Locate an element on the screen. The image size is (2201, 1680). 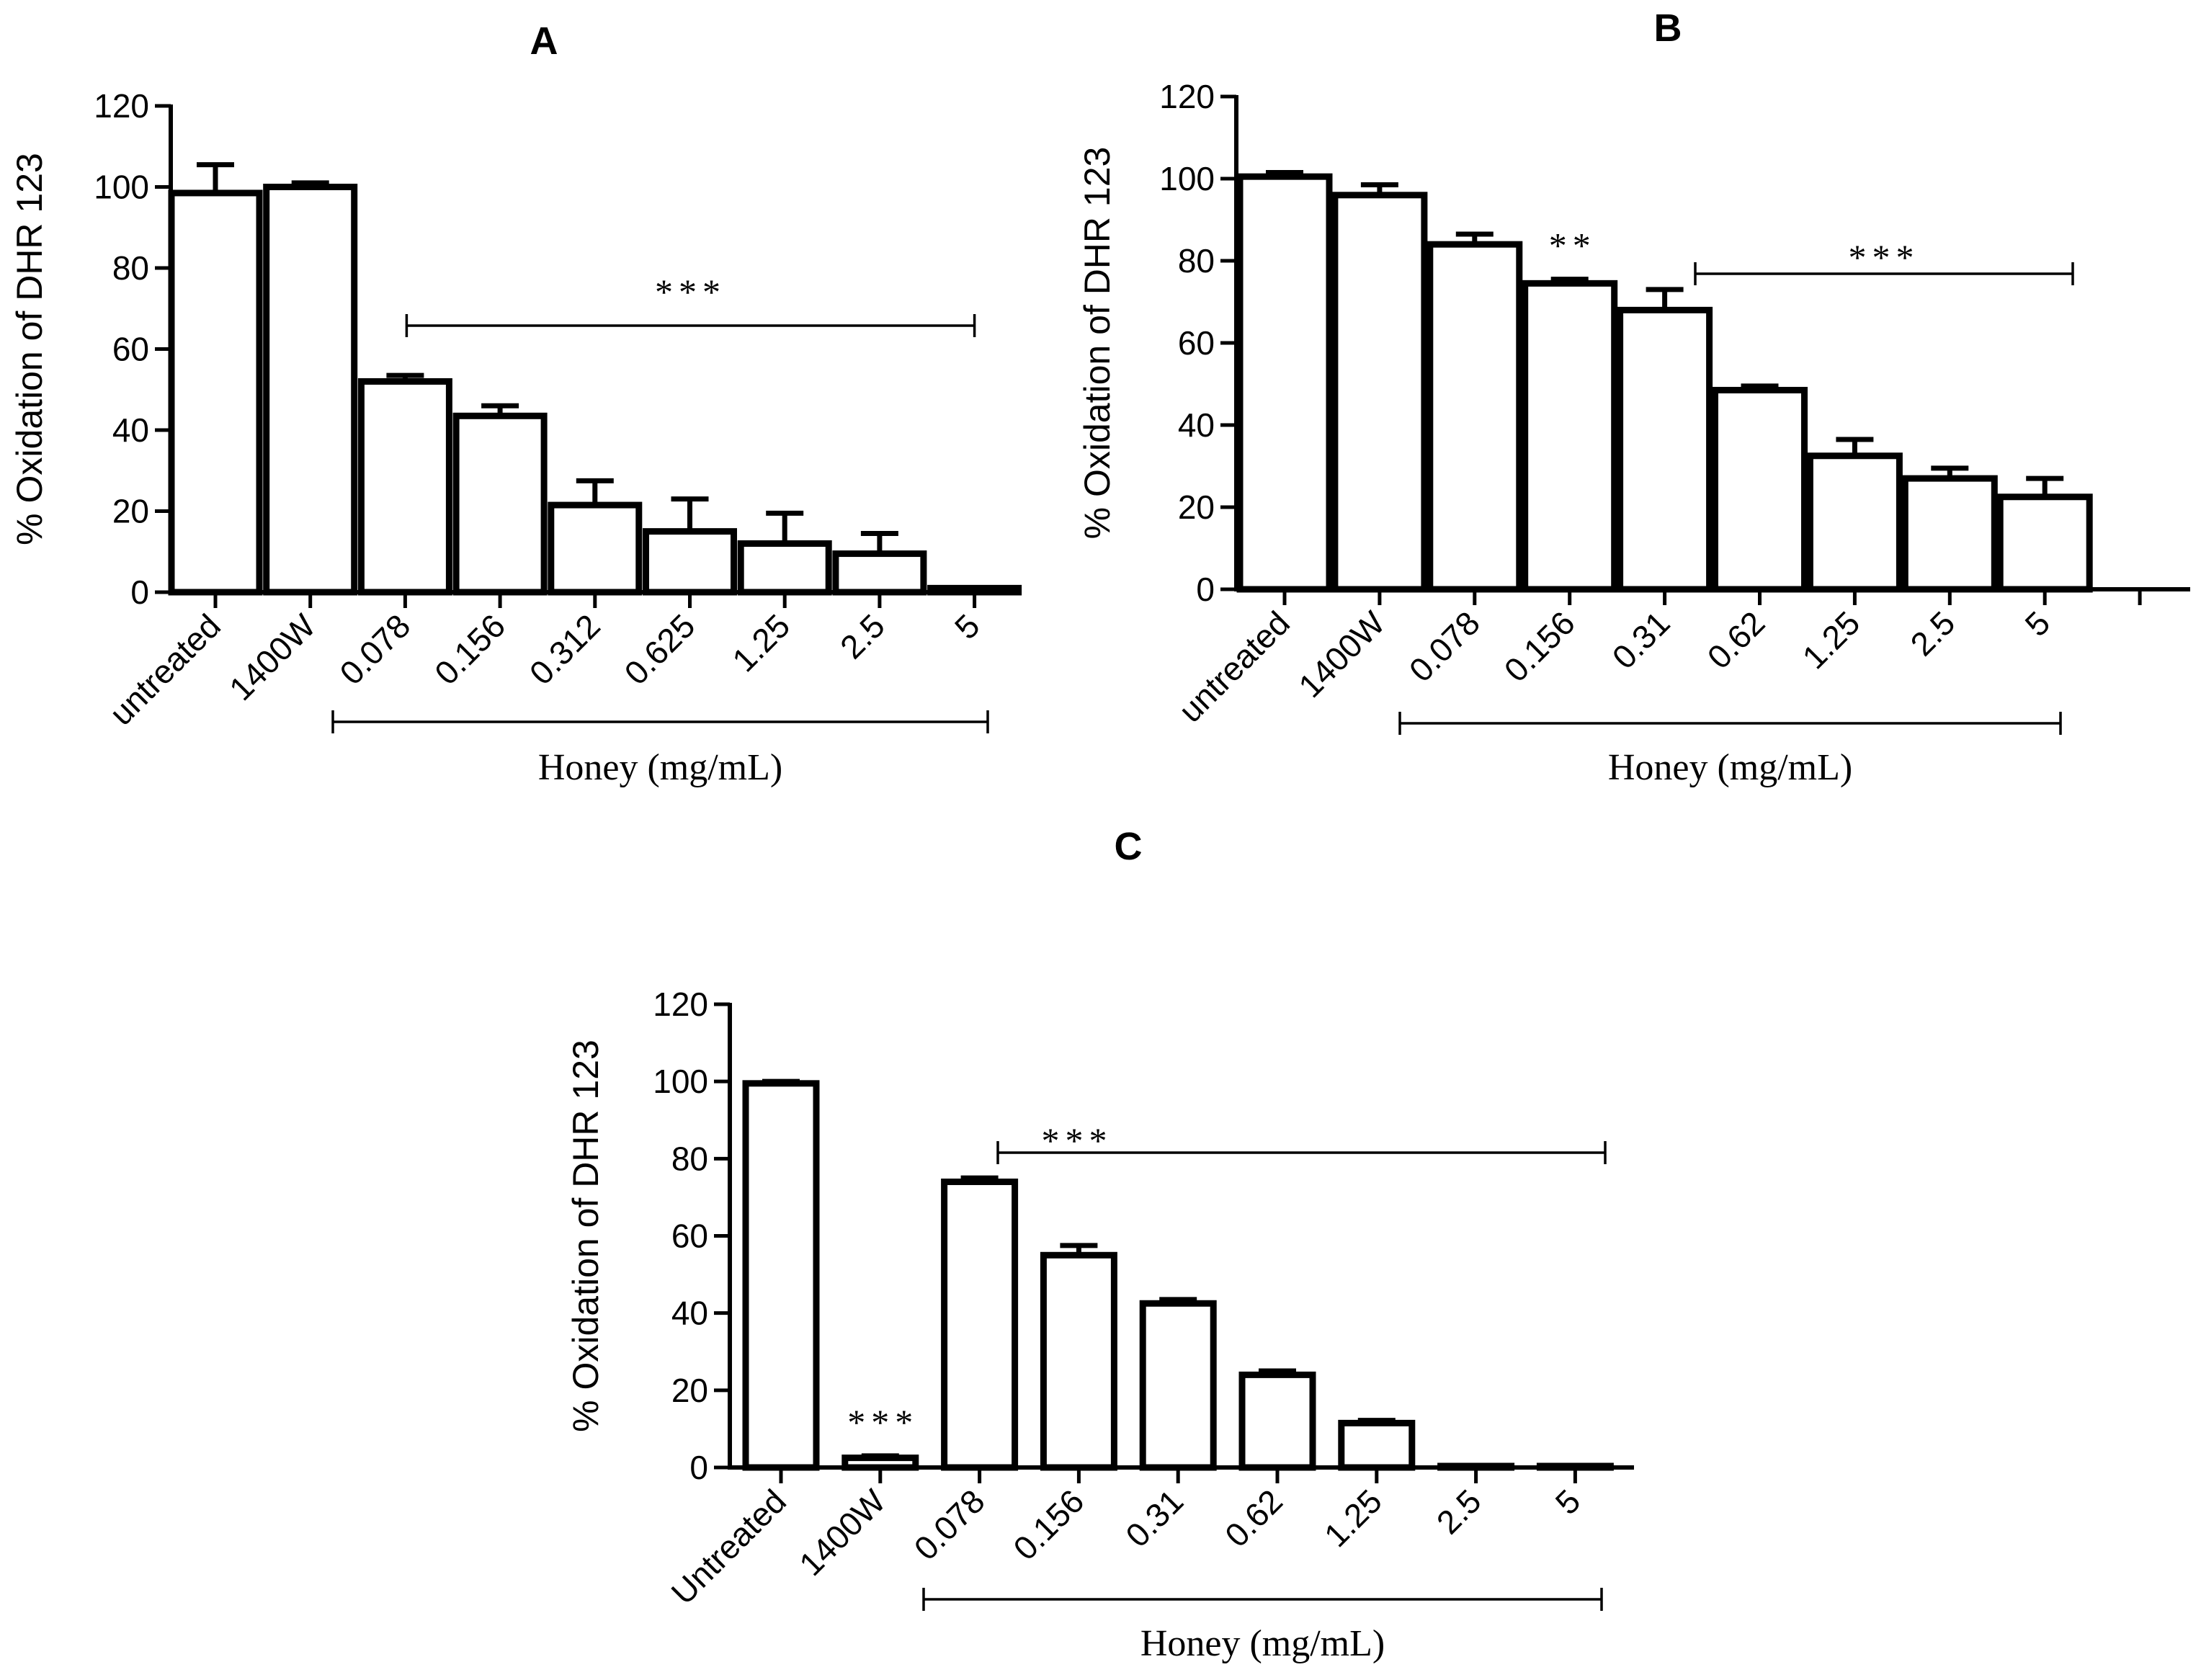
panel-letter: A is located at coordinates (544, 41).